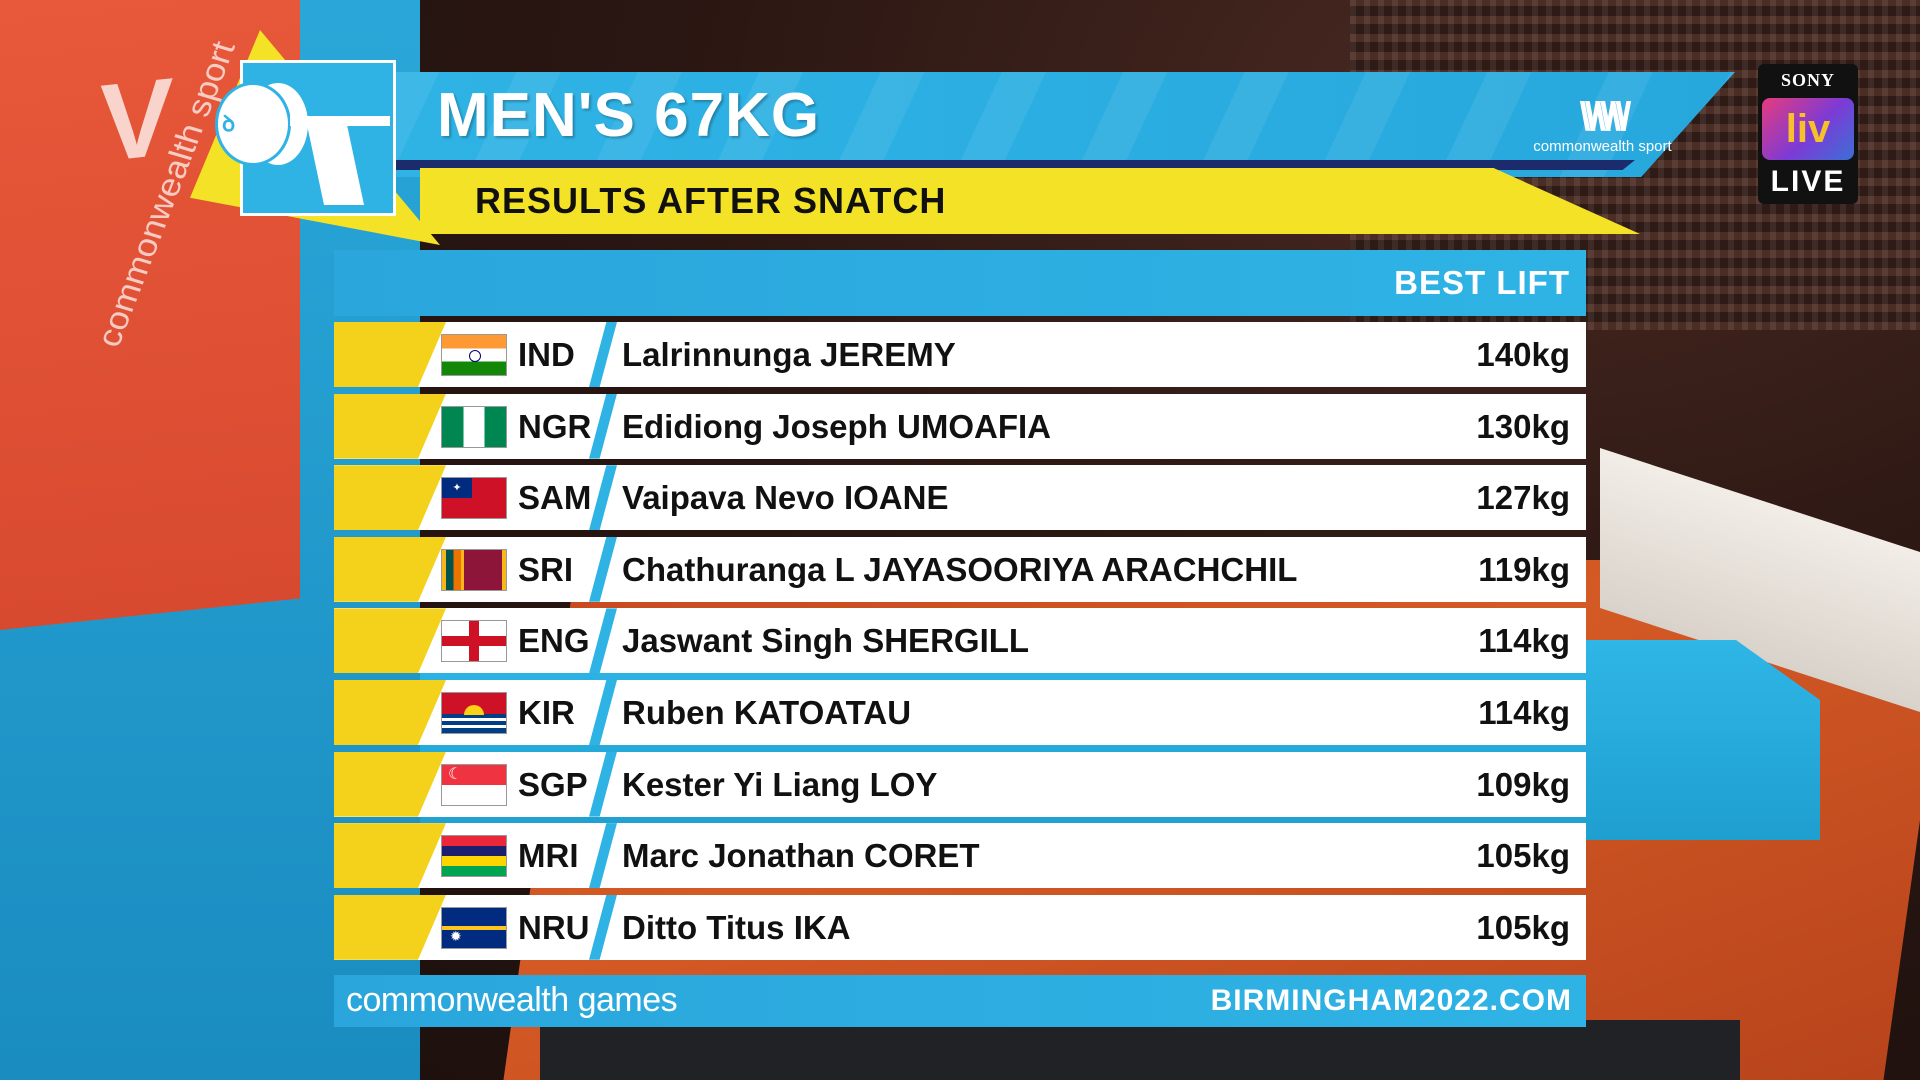  I want to click on country-code: IND, so click(546, 354).